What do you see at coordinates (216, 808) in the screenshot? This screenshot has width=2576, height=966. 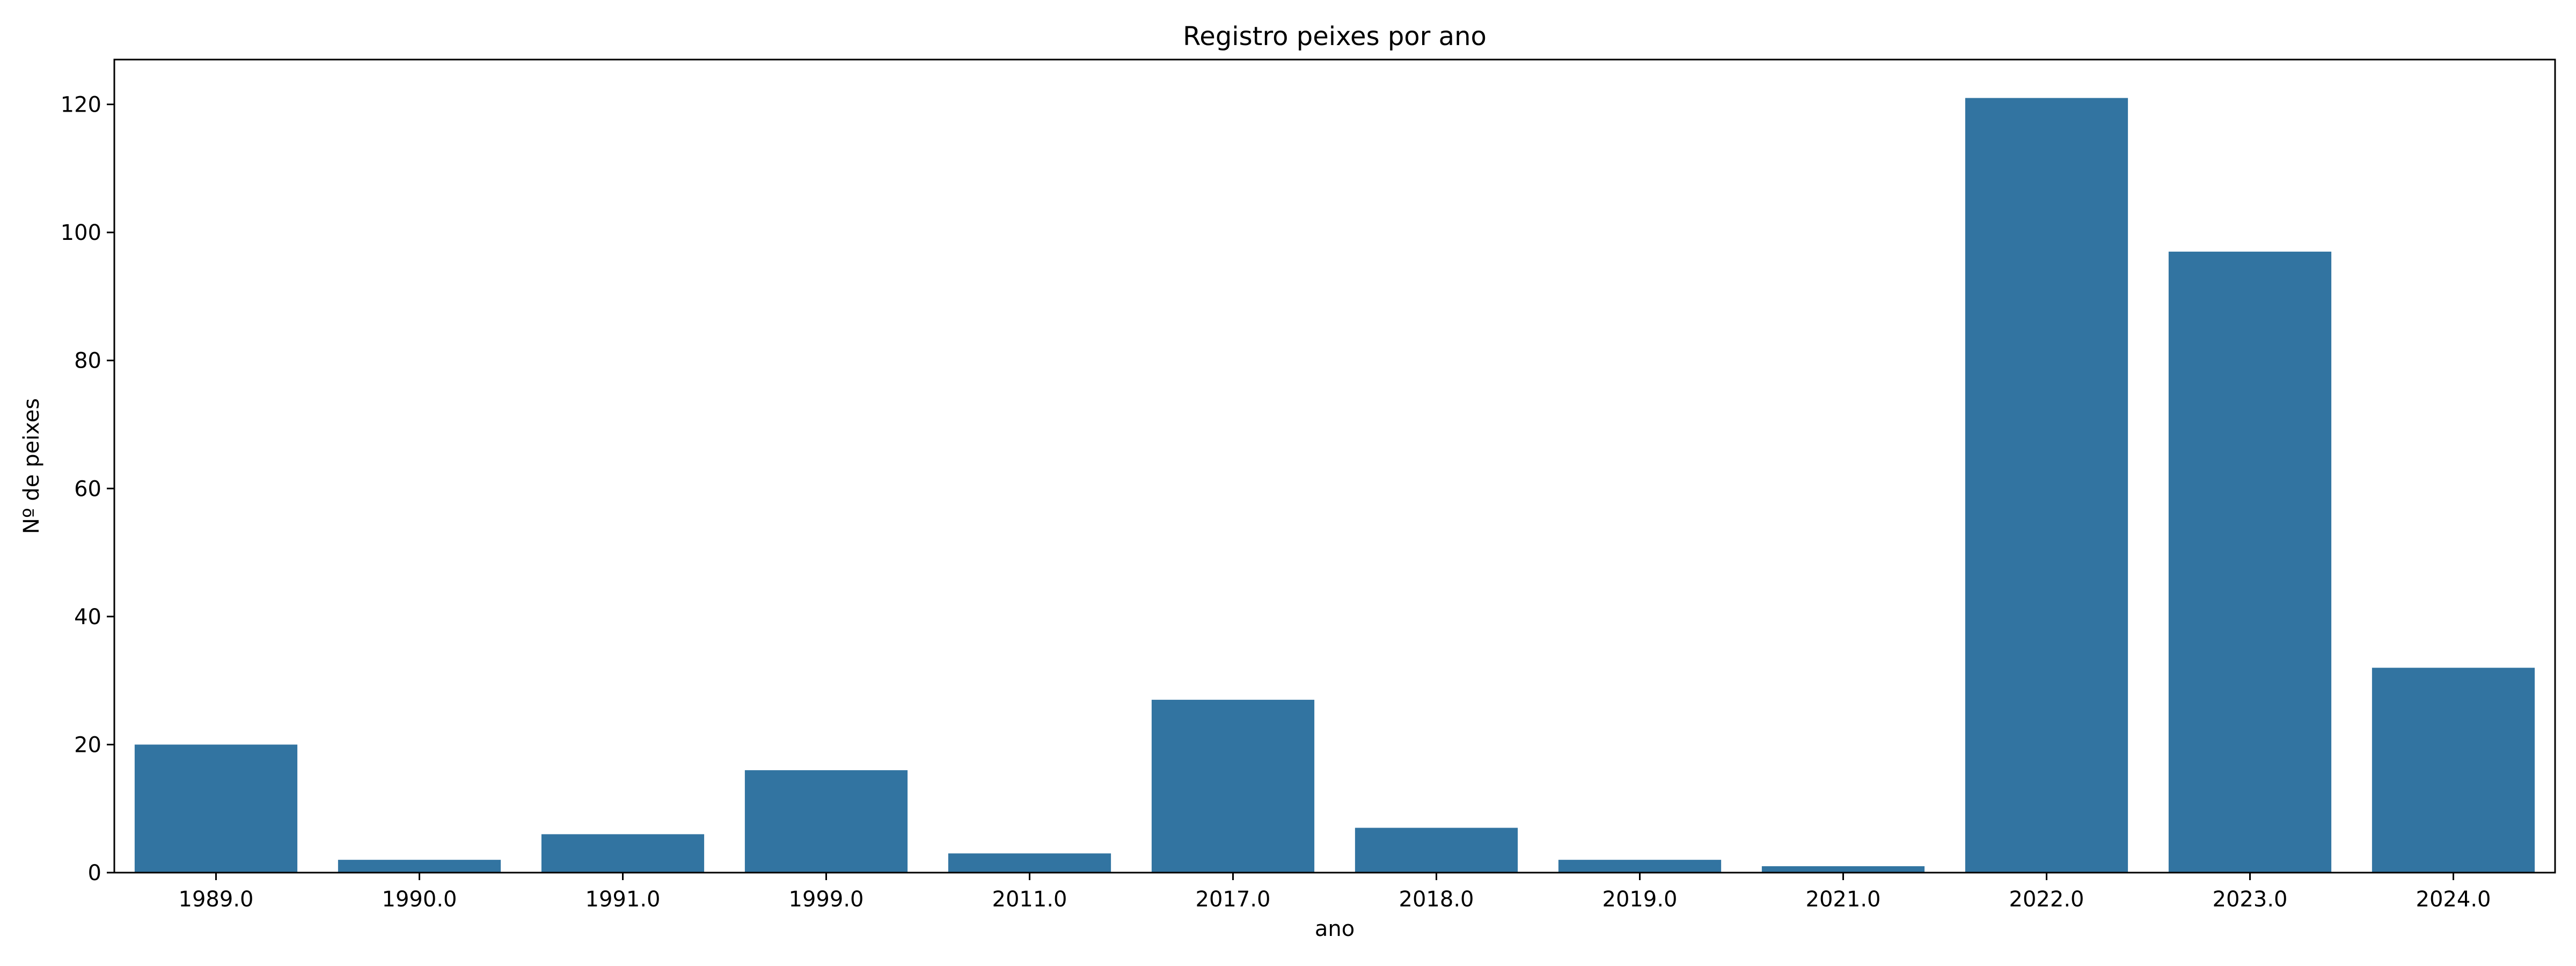 I see `bar-1989.0` at bounding box center [216, 808].